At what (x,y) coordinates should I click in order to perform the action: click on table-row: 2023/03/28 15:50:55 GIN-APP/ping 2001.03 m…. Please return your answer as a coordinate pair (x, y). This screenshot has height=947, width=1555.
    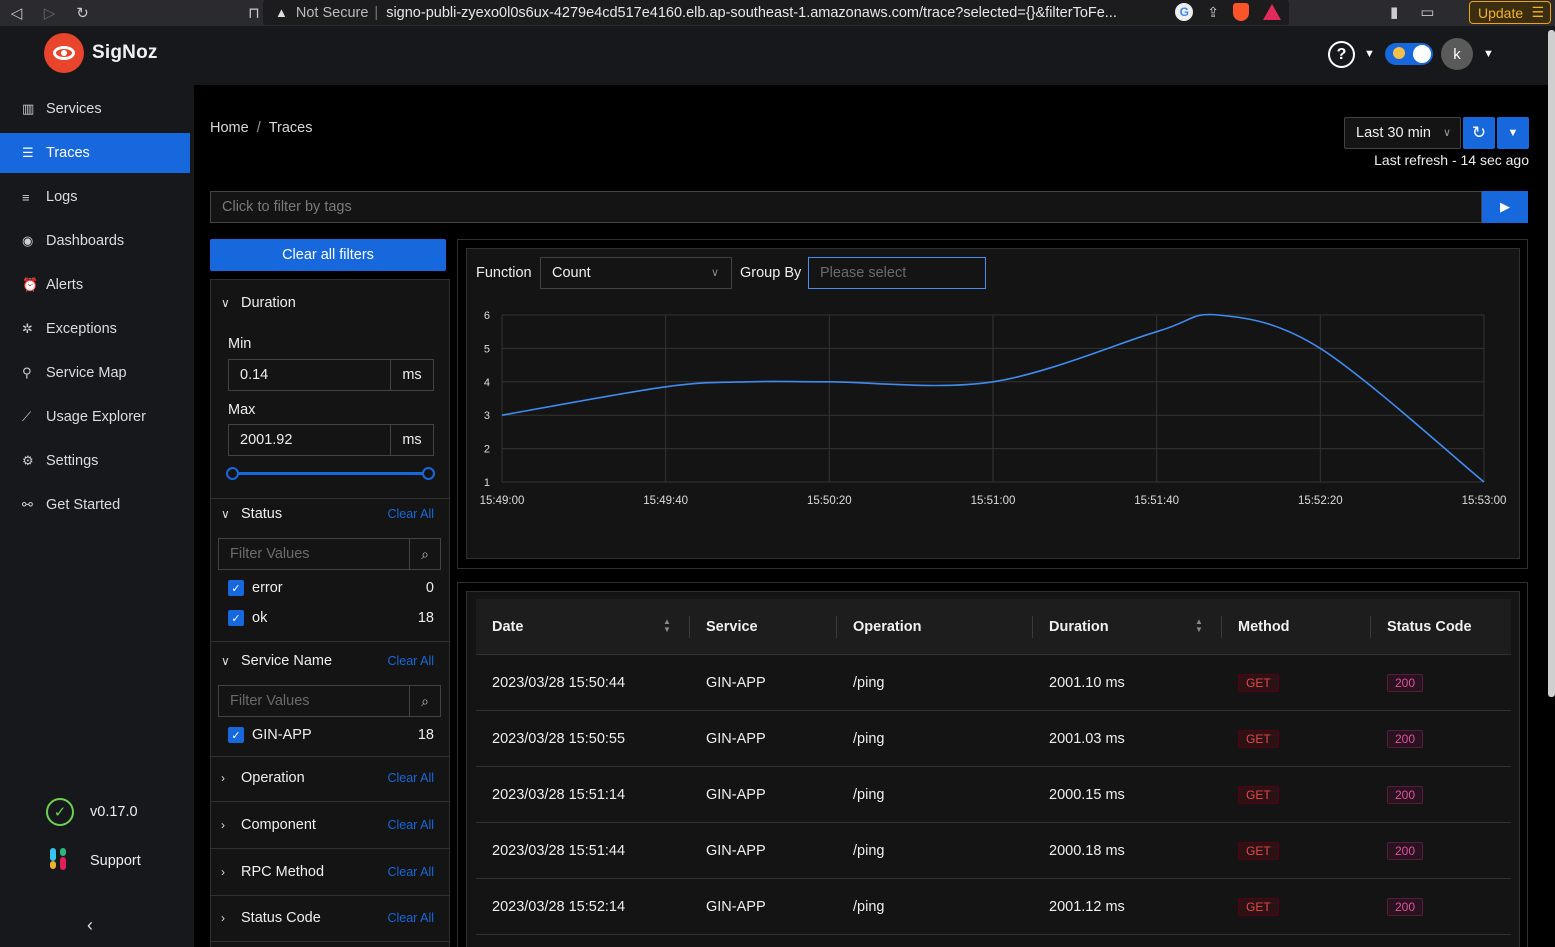
    Looking at the image, I should click on (993, 739).